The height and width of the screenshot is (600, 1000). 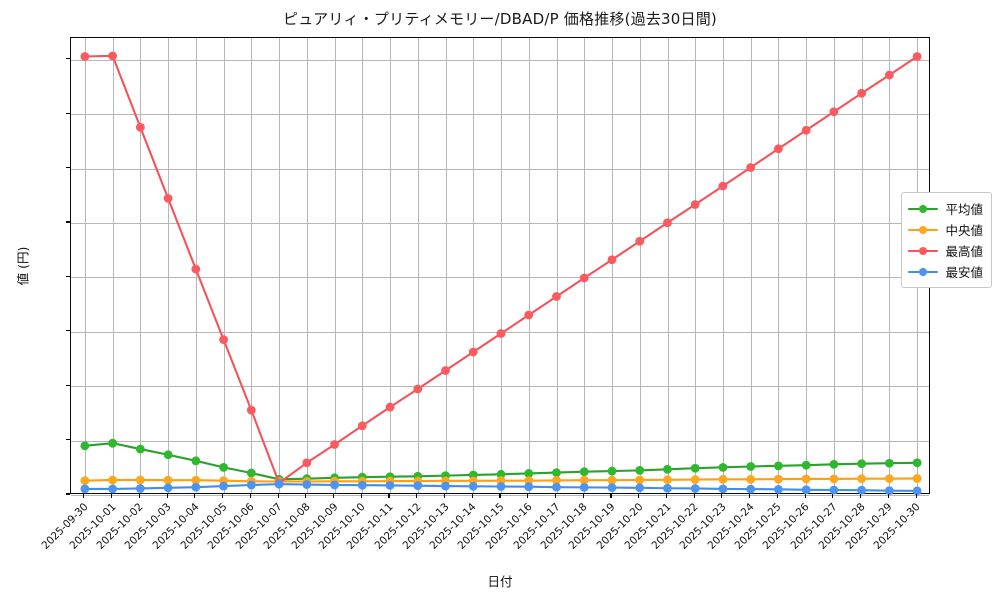 What do you see at coordinates (964, 209) in the screenshot?
I see `legend-label: 平均値` at bounding box center [964, 209].